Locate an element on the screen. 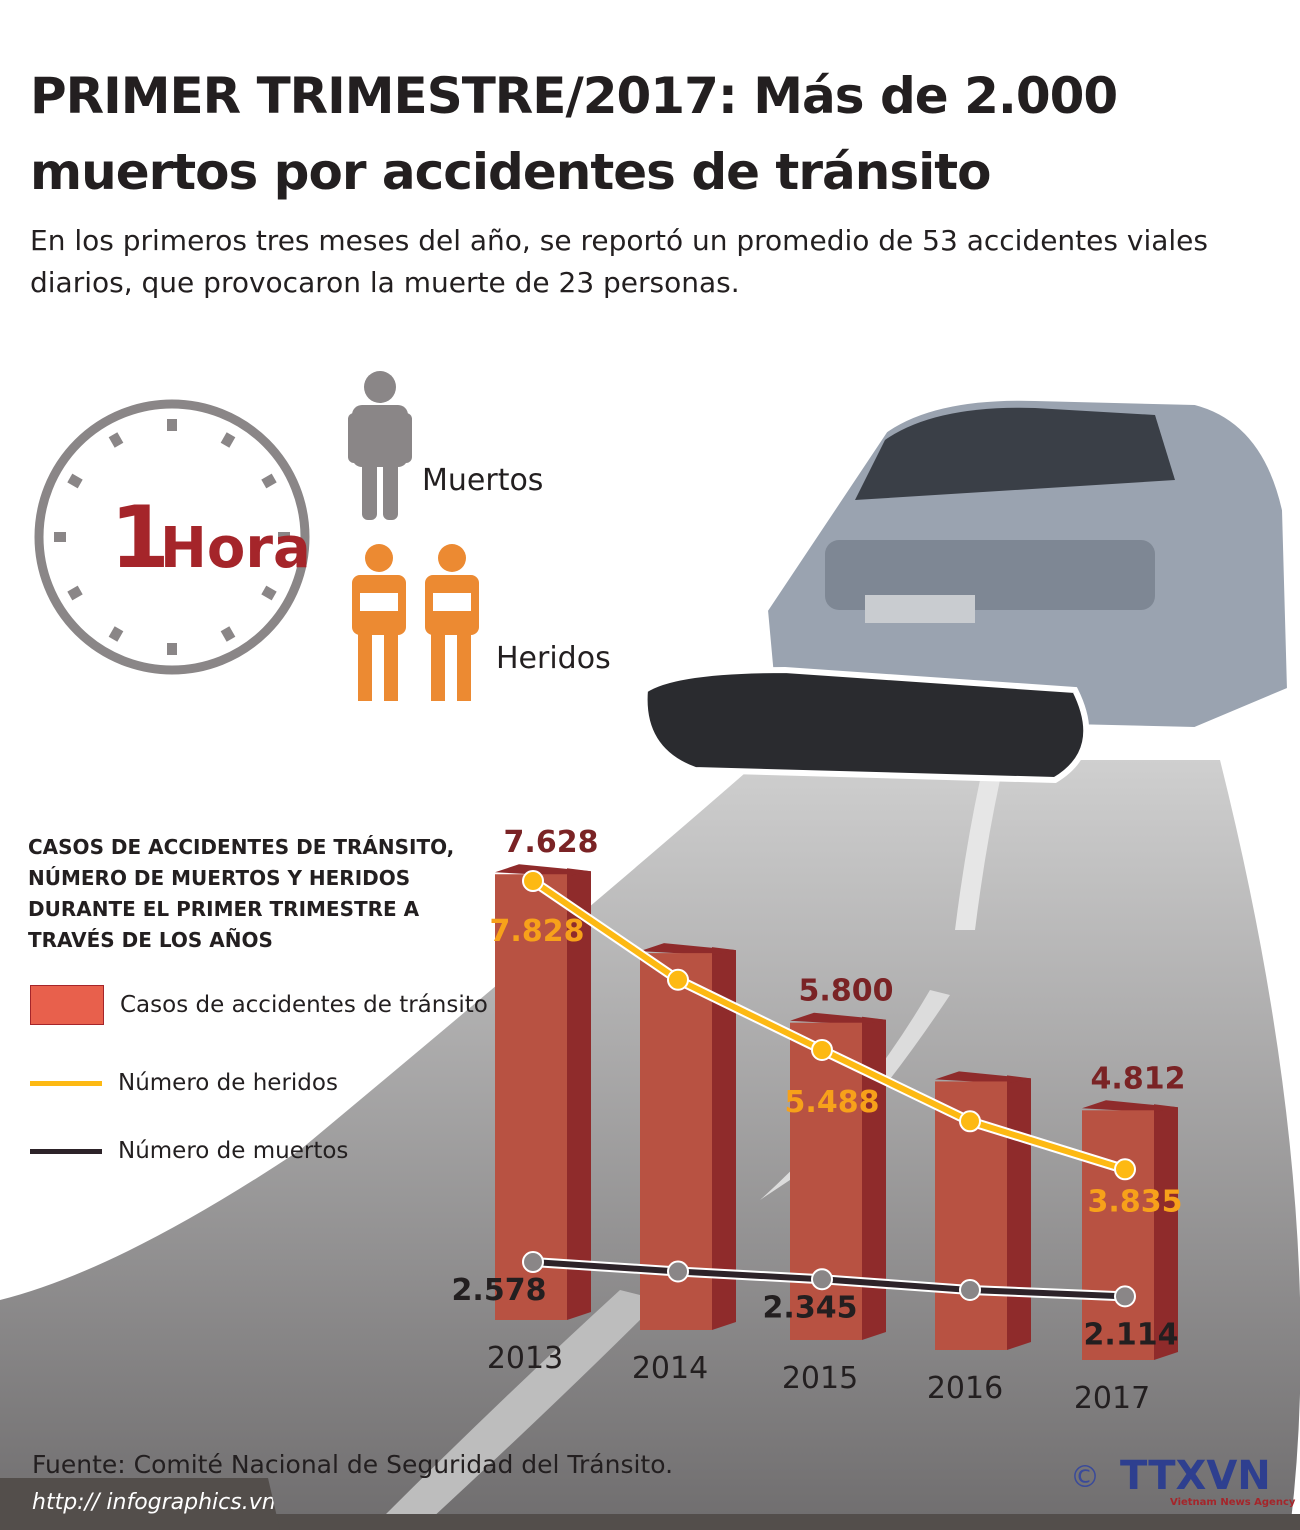 The height and width of the screenshot is (1530, 1300). svg-text: TTXVN is located at coordinates (1195, 1476).